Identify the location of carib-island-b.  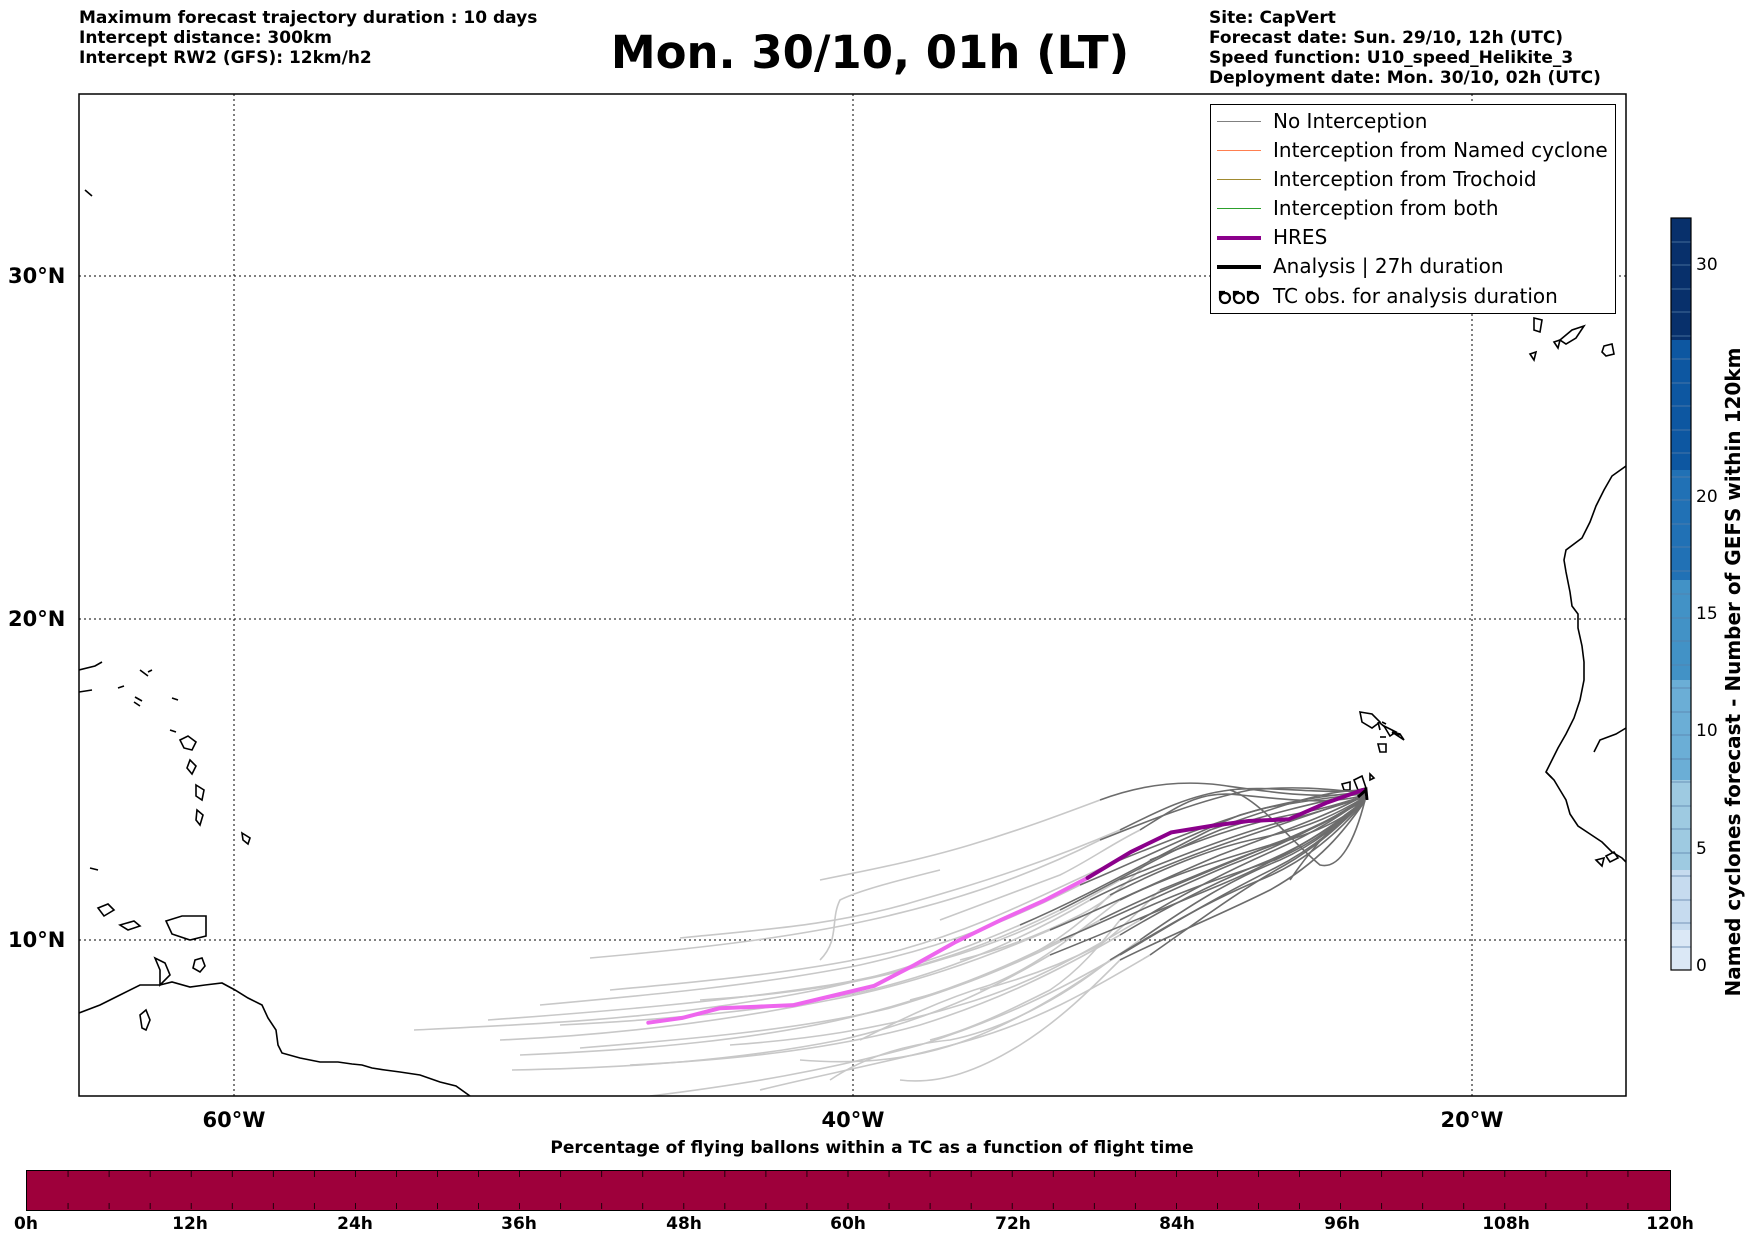
(138, 699).